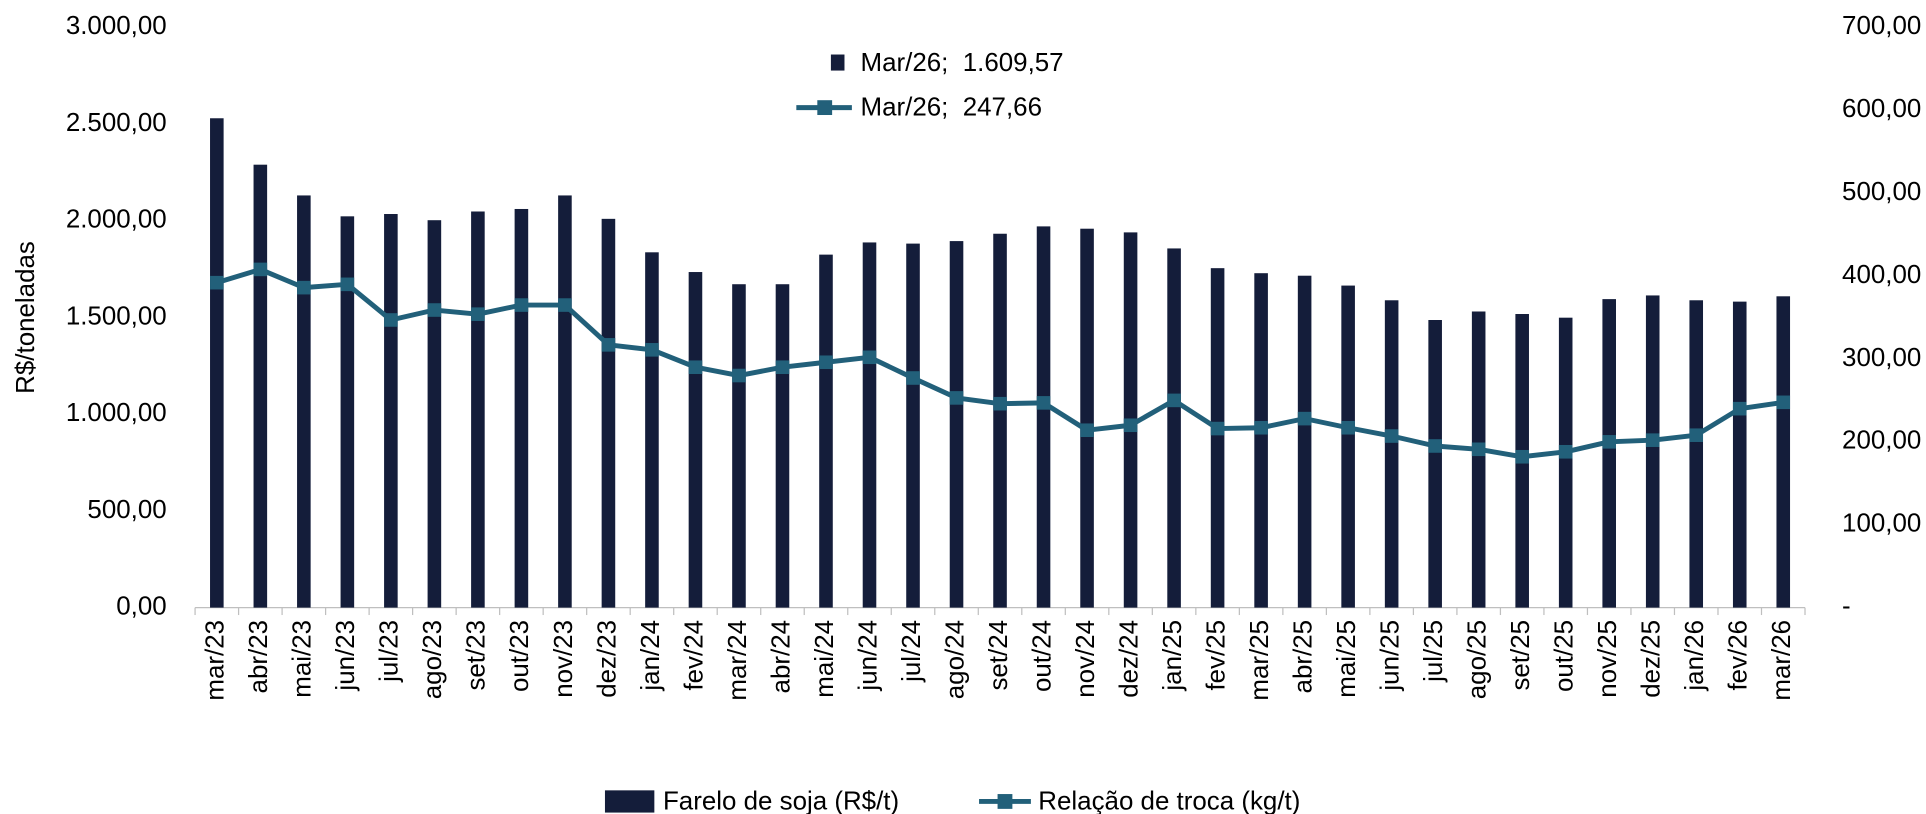 The image size is (1926, 814). I want to click on y-tick-label: 2.500,00, so click(116, 123).